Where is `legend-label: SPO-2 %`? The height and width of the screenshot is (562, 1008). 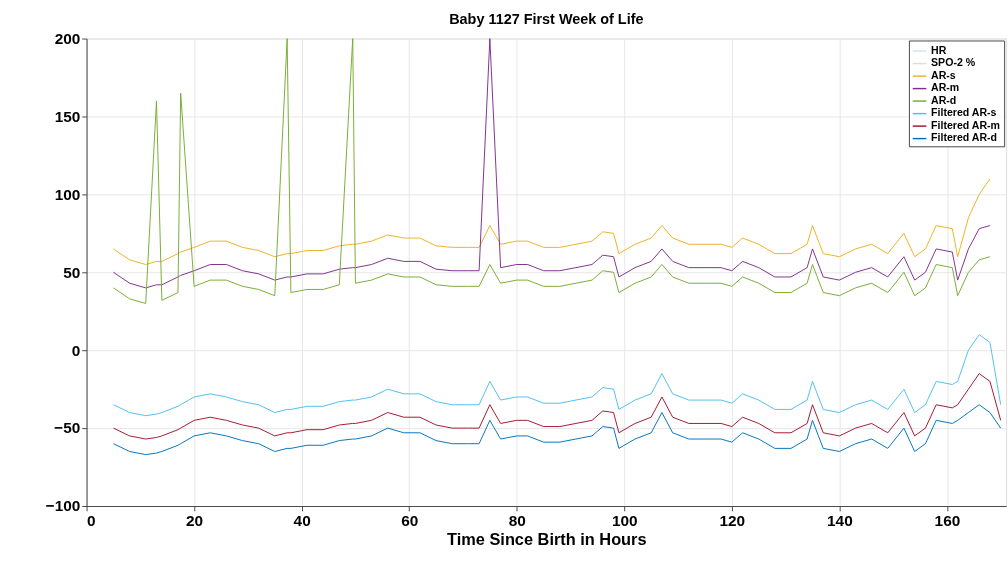
legend-label: SPO-2 % is located at coordinates (953, 62).